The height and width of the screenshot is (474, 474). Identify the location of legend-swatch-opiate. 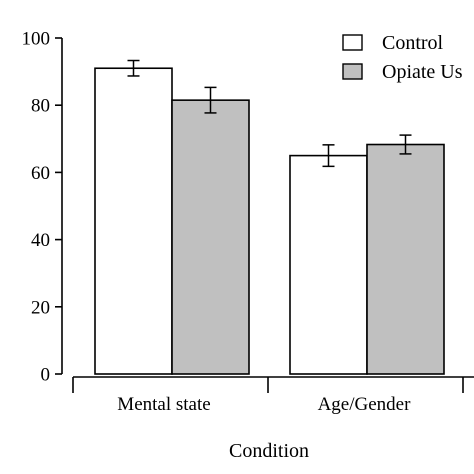
(352, 71).